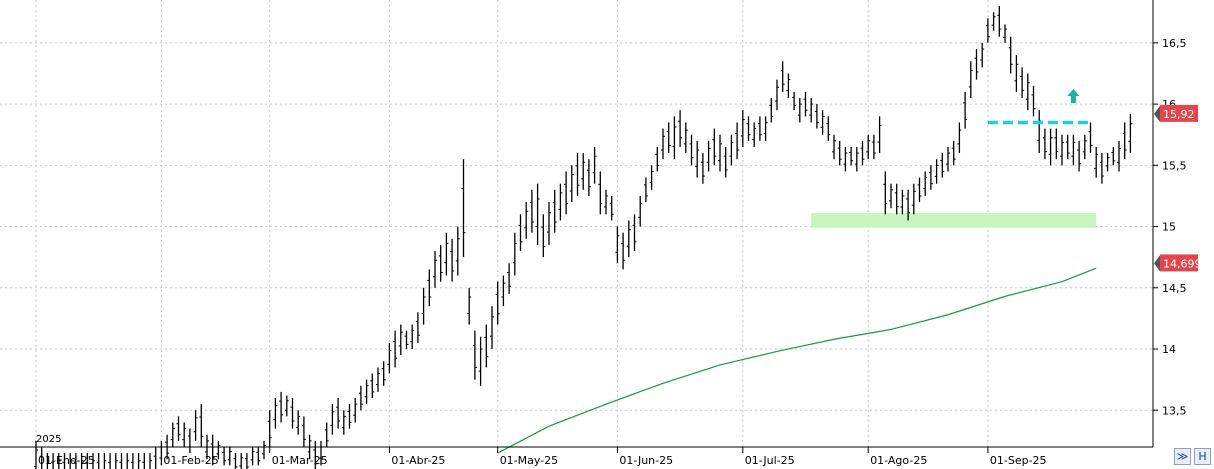 The height and width of the screenshot is (469, 1214). Describe the element at coordinates (1174, 165) in the screenshot. I see `y-tick-label: 15,5` at that location.